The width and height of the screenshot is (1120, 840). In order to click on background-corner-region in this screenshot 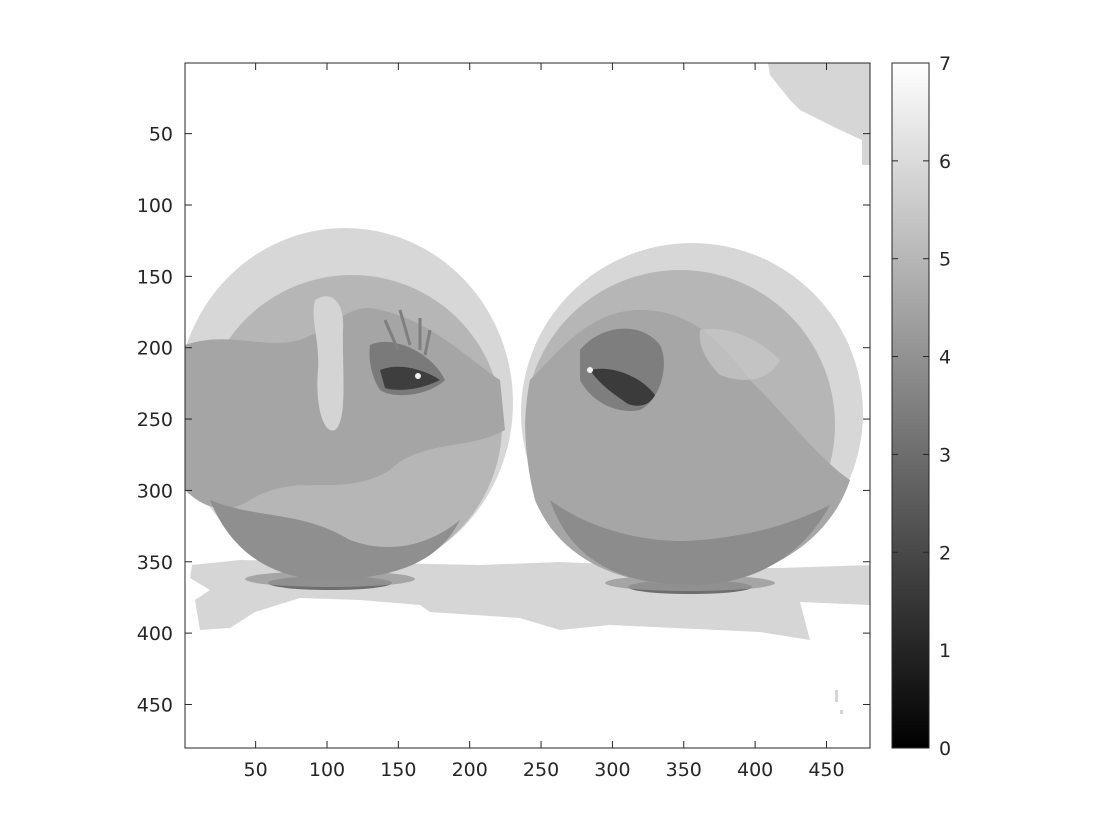, I will do `click(819, 114)`.